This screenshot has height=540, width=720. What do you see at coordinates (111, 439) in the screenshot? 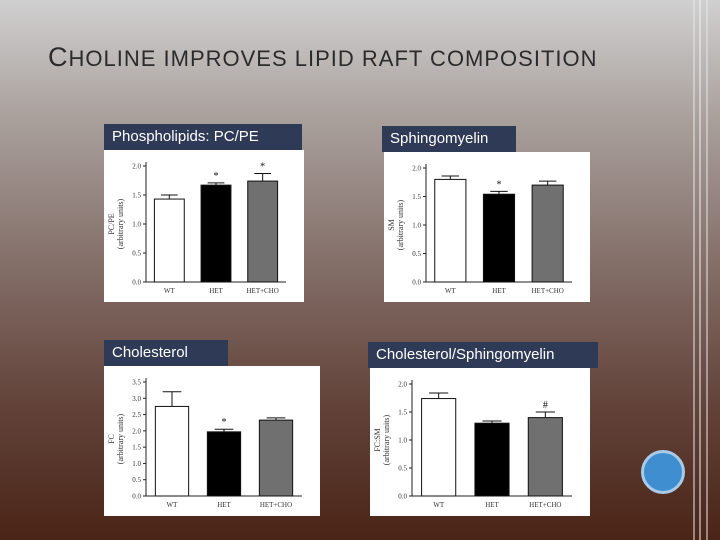
I see `y-axis-label: FC` at bounding box center [111, 439].